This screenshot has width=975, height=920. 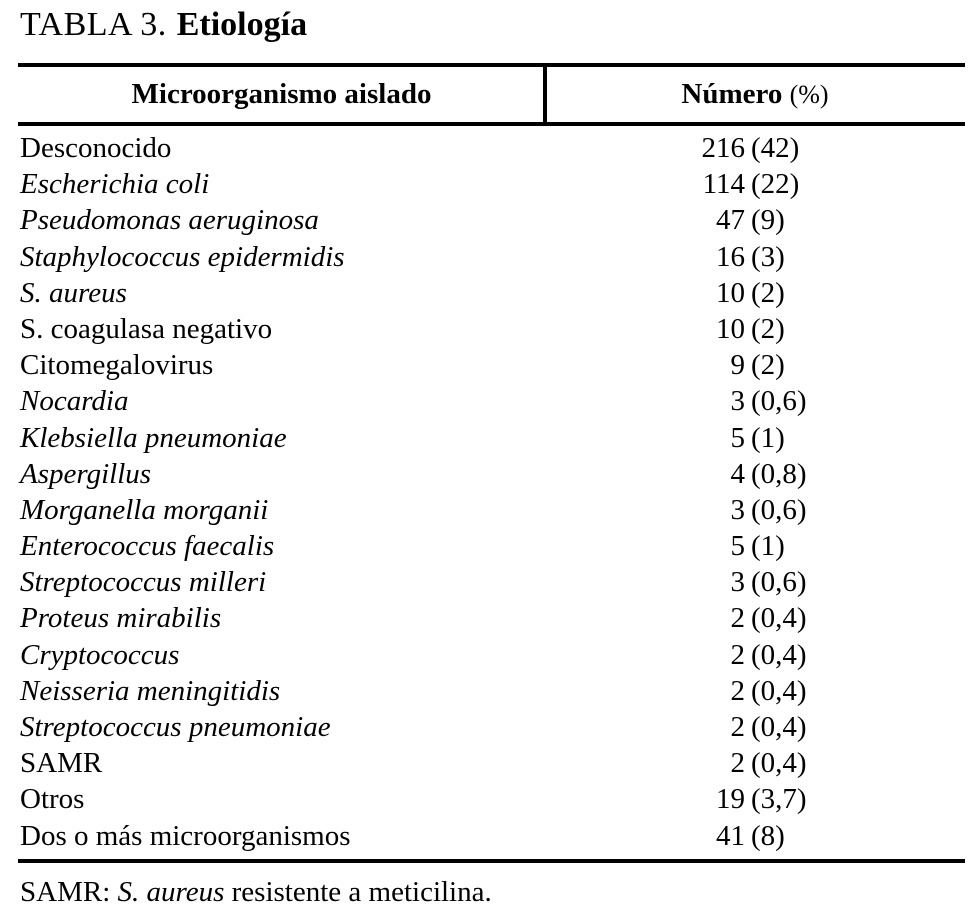 What do you see at coordinates (491, 474) in the screenshot?
I see `table-row: Aspergillus 4 (0,8)` at bounding box center [491, 474].